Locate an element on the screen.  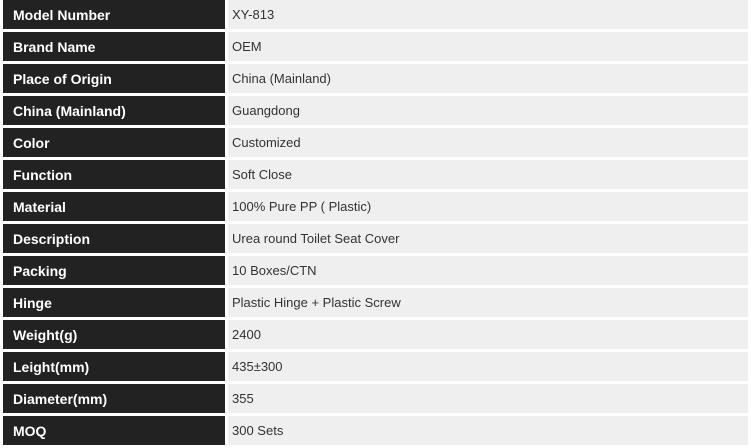
table-row: Place of Origin China (Mainland) is located at coordinates (375, 78).